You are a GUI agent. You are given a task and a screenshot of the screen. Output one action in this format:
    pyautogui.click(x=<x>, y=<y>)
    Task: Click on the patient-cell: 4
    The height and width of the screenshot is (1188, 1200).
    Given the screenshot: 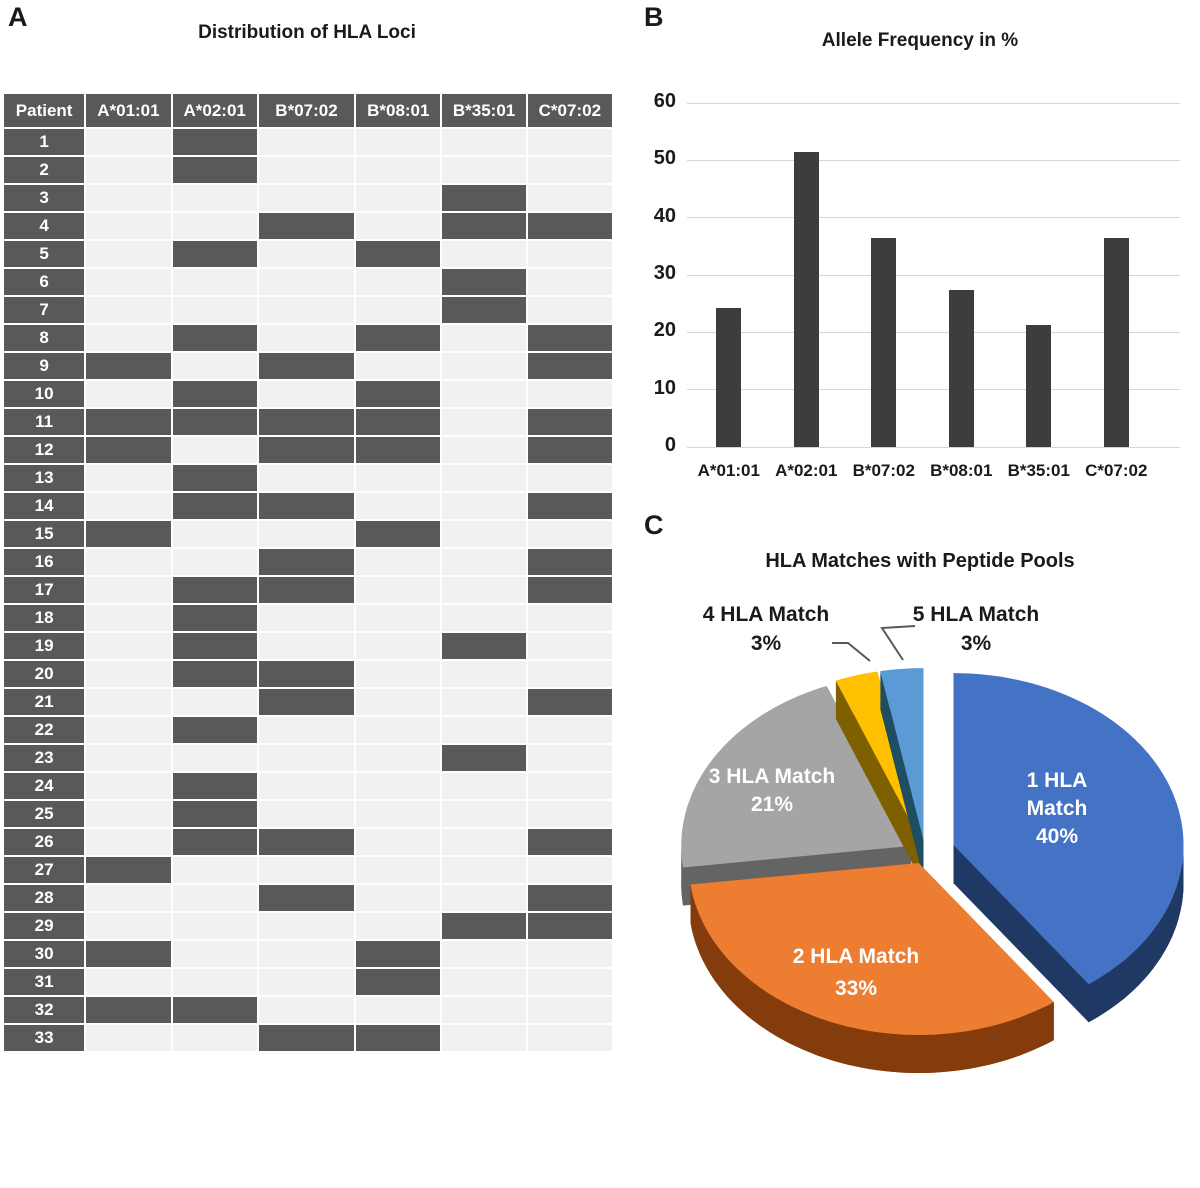 What is the action you would take?
    pyautogui.click(x=44, y=226)
    